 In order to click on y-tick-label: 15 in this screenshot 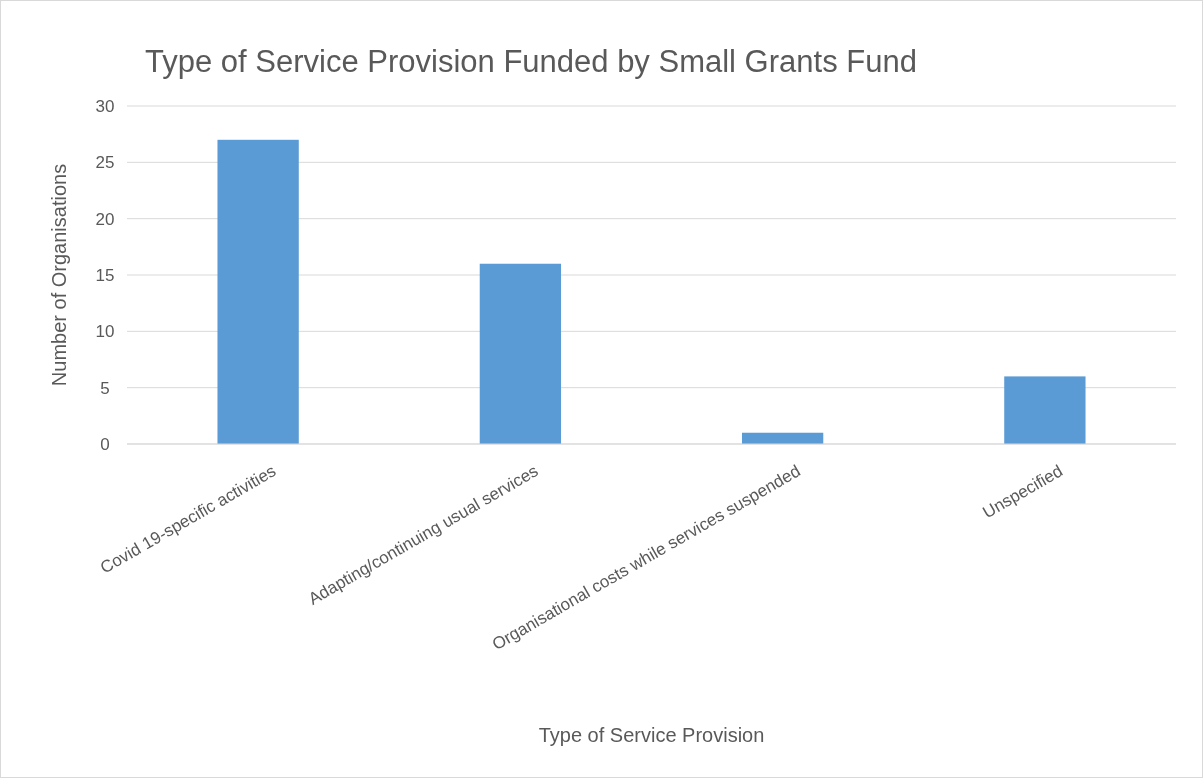, I will do `click(105, 275)`.